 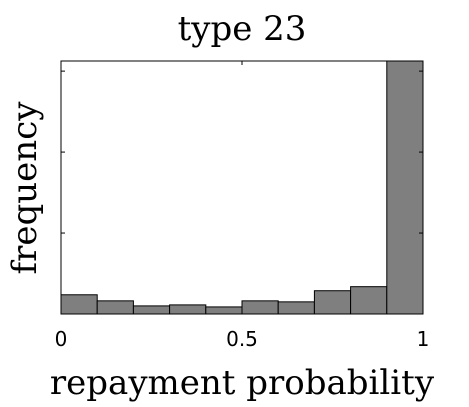 I want to click on x-axis-label: repayment probability, so click(x=242, y=383).